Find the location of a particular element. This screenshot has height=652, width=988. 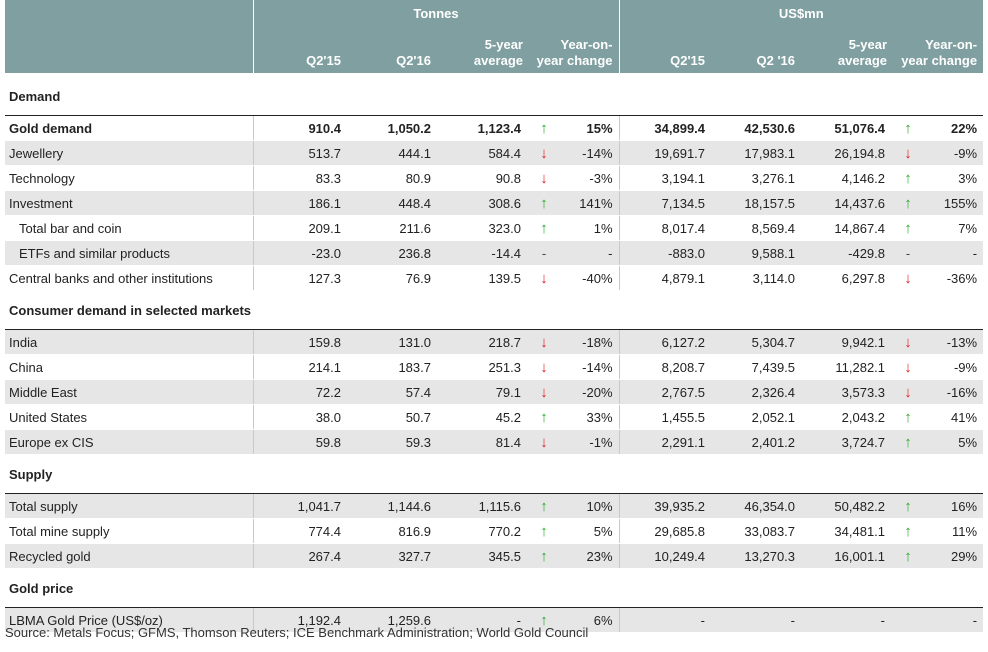

section-consumer-demand: Consumer demand in selected markets is located at coordinates (494, 310).